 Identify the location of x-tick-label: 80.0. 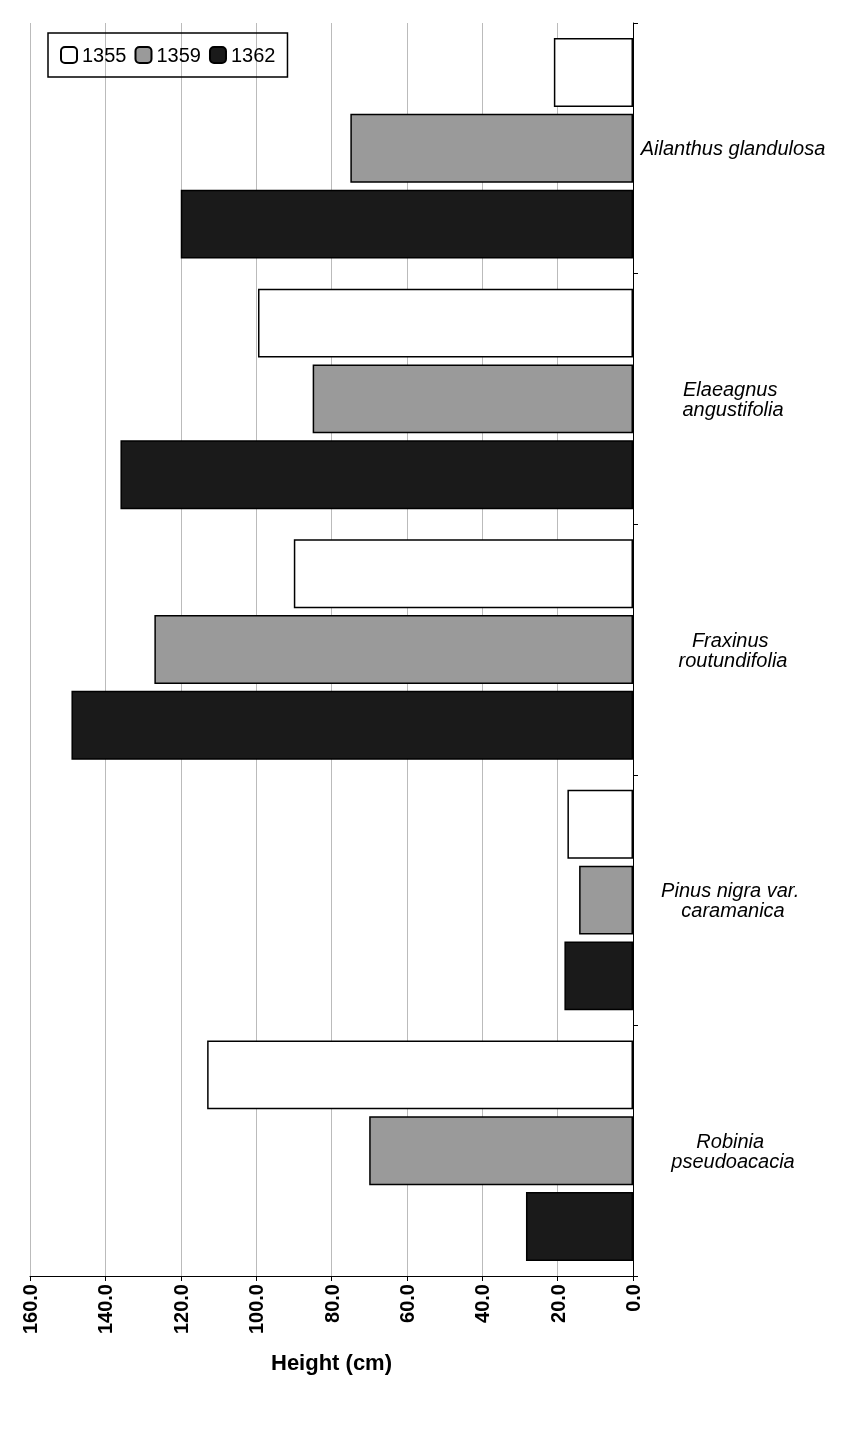
(331, 1303).